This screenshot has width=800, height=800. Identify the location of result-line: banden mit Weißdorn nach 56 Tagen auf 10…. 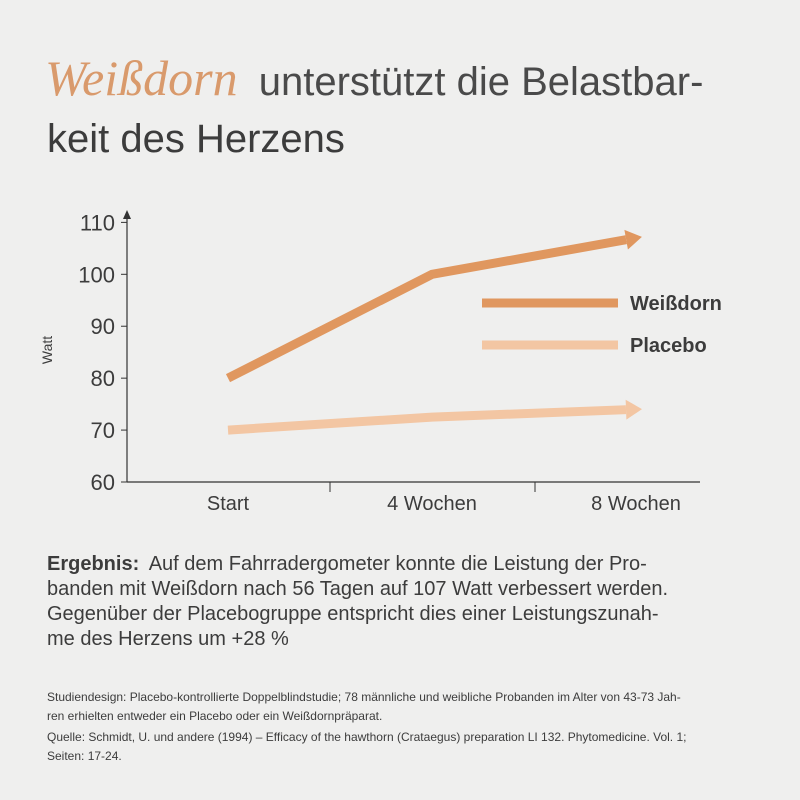
(357, 589).